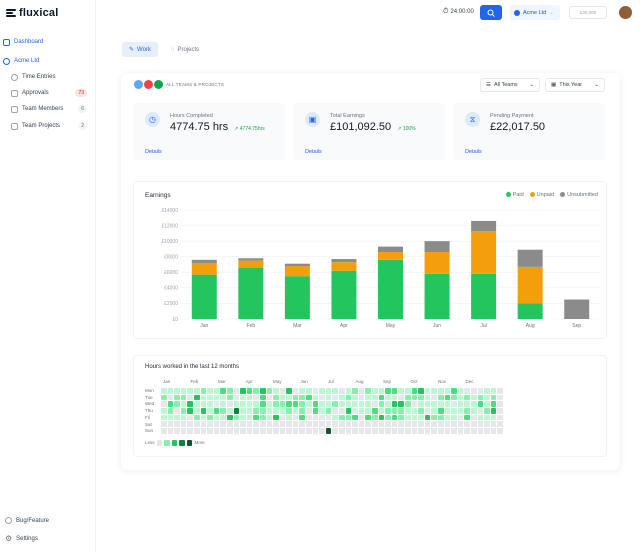 The width and height of the screenshot is (640, 552). I want to click on bar-paid-mar, so click(297, 297).